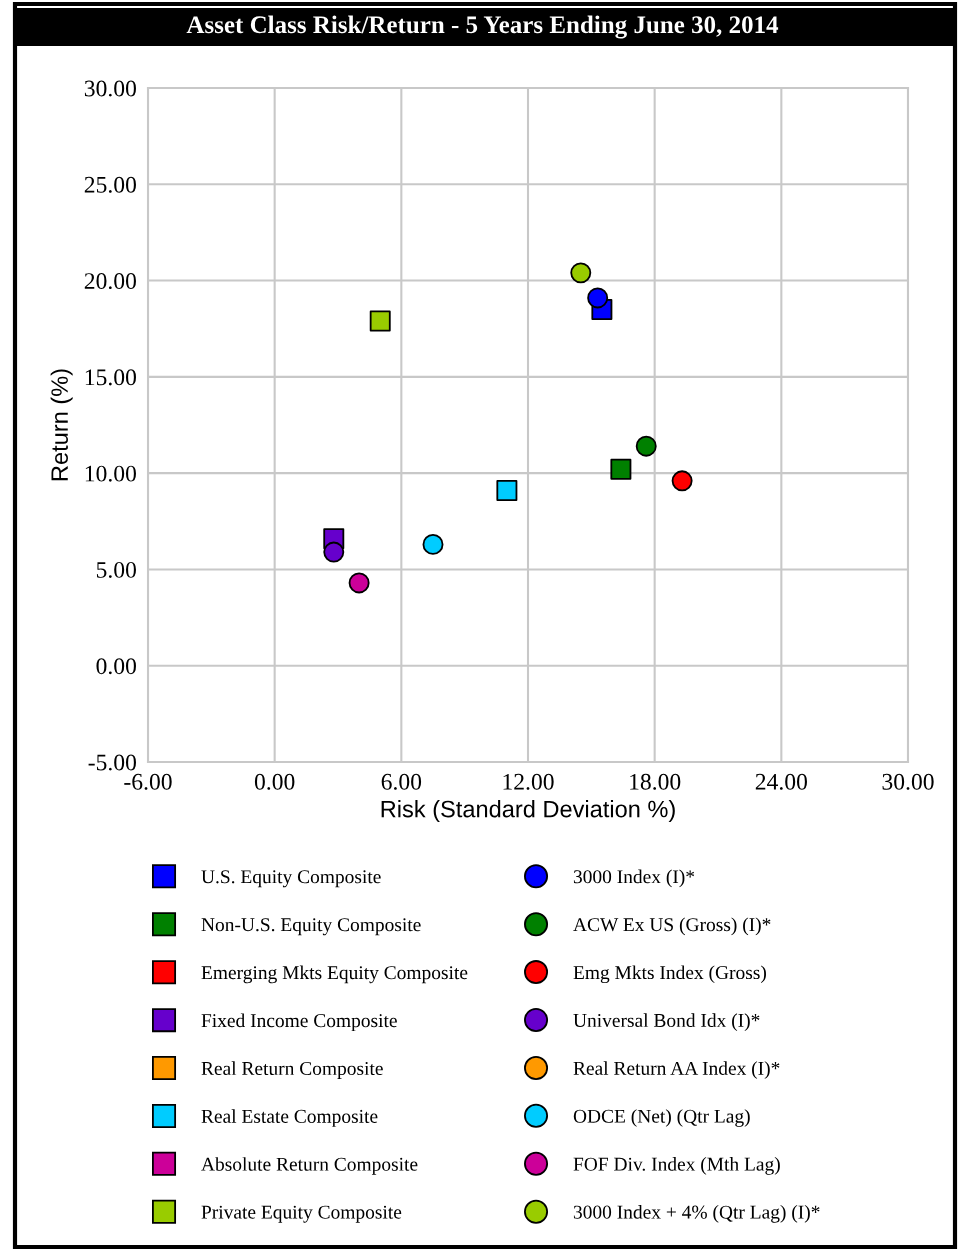  What do you see at coordinates (292, 1070) in the screenshot?
I see `legend-label: Real Return Composite` at bounding box center [292, 1070].